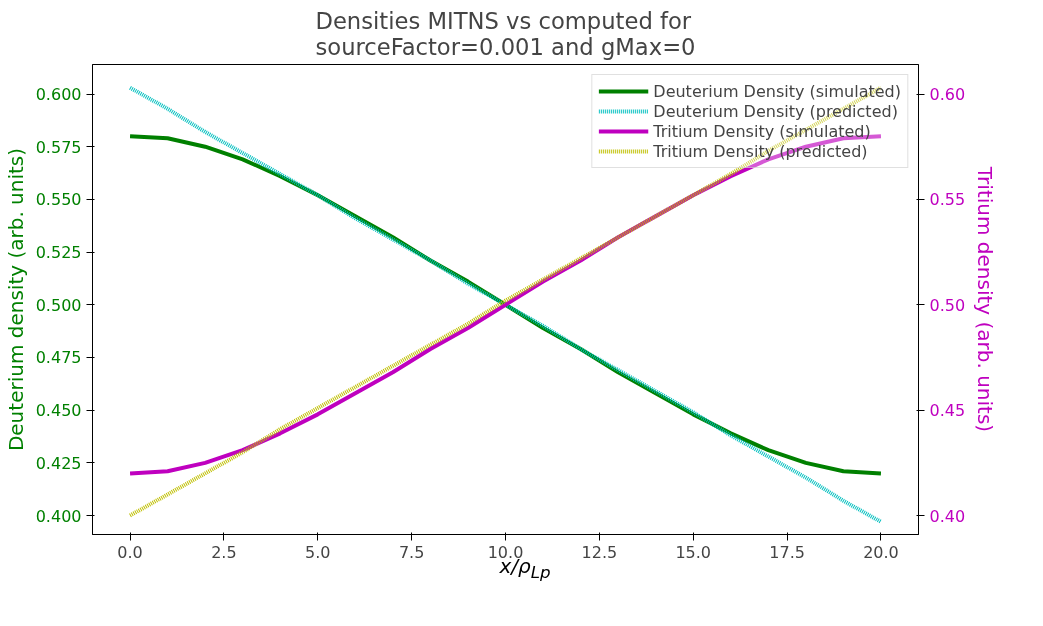  I want to click on x-tick-label: 17.5, so click(787, 552).